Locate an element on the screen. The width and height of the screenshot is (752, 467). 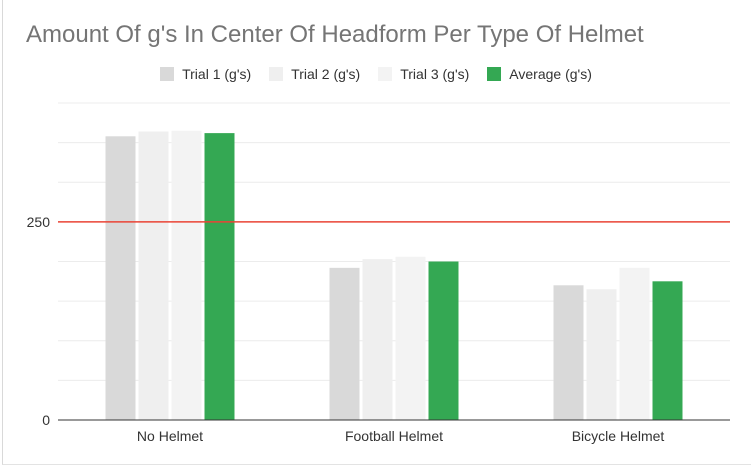
legend-label-average: Average (g's) is located at coordinates (550, 74).